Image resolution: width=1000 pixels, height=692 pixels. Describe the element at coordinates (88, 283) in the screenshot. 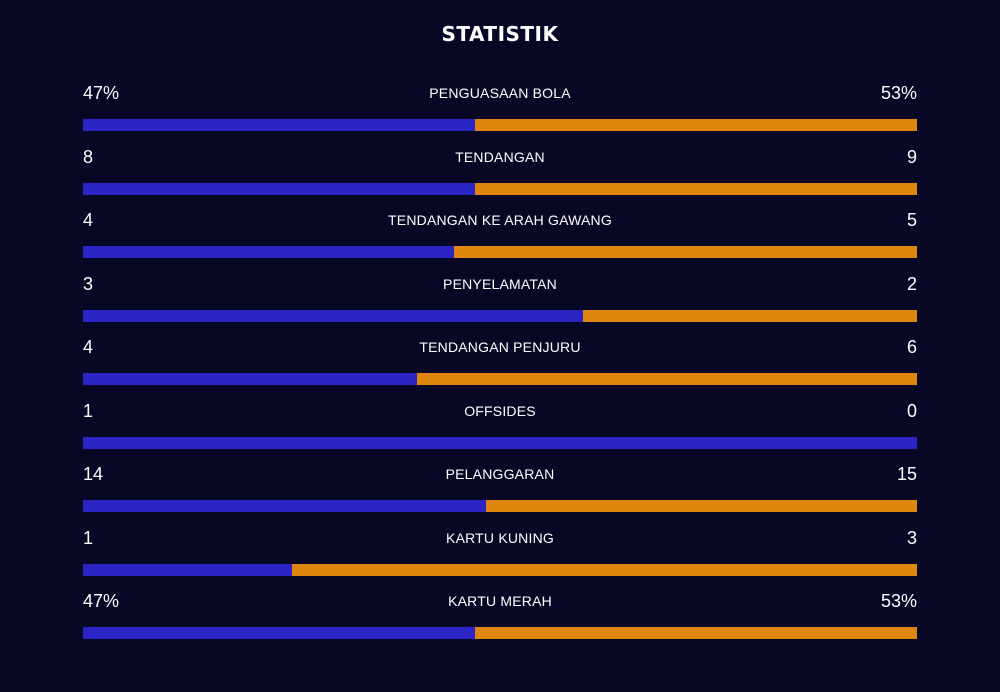

I see `home-value: 3` at that location.